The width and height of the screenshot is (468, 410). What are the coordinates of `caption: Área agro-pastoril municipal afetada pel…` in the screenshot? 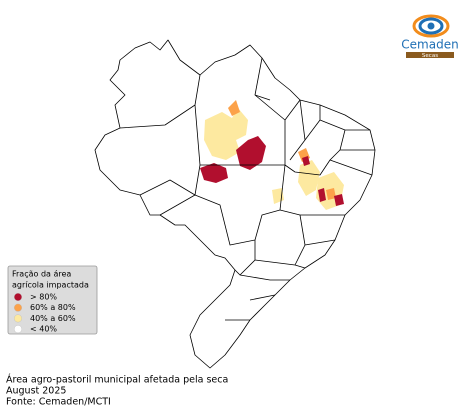 It's located at (117, 380).